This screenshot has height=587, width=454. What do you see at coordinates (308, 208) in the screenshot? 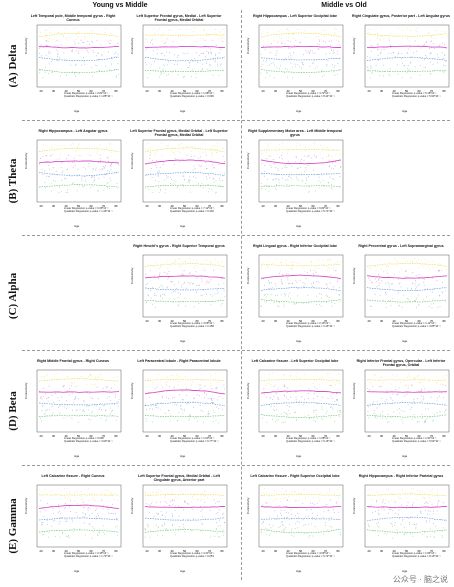
I see `linear-pvalue: Linear Regression p-value = 6.82*10⁻¹` at bounding box center [308, 208].